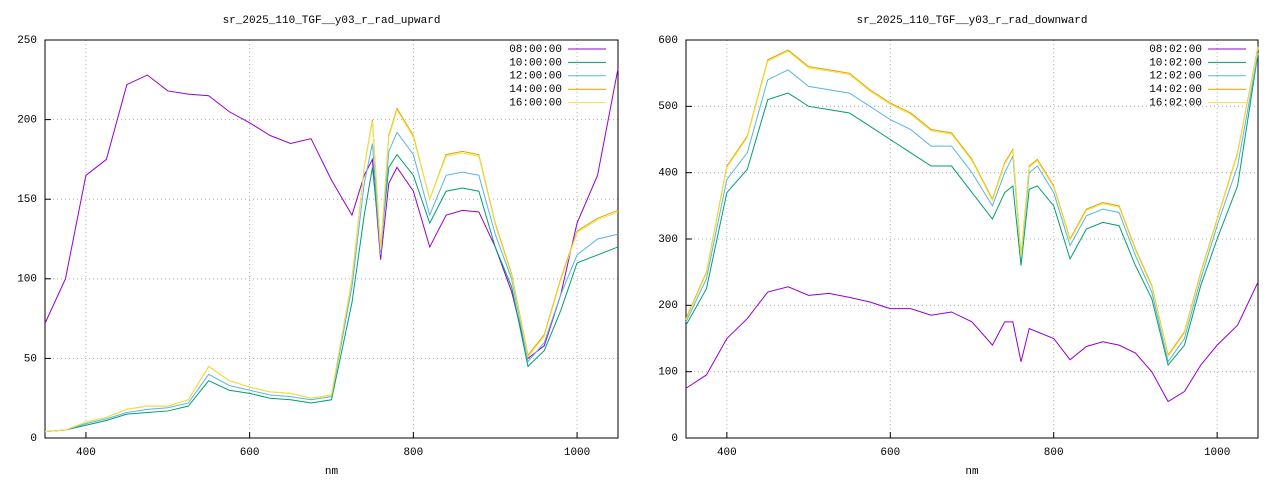 The width and height of the screenshot is (1280, 480). Describe the element at coordinates (535, 63) in the screenshot. I see `legend-label: 10:00:00` at that location.